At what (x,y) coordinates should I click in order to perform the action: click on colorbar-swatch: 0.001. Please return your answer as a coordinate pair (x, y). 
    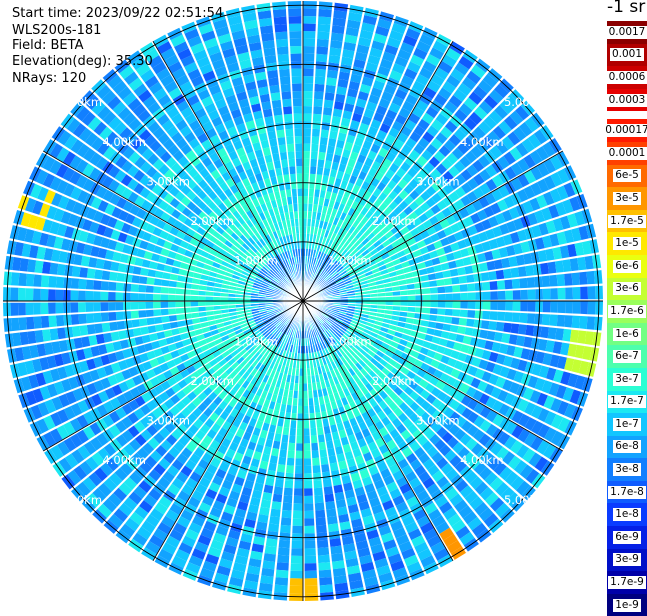
    Looking at the image, I should click on (627, 55).